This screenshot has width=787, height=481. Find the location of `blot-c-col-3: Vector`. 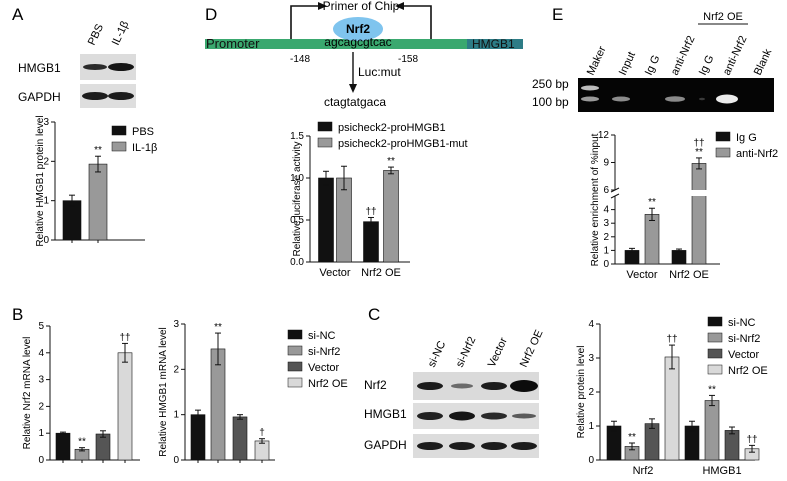

blot-c-col-3: Vector is located at coordinates (498, 353).